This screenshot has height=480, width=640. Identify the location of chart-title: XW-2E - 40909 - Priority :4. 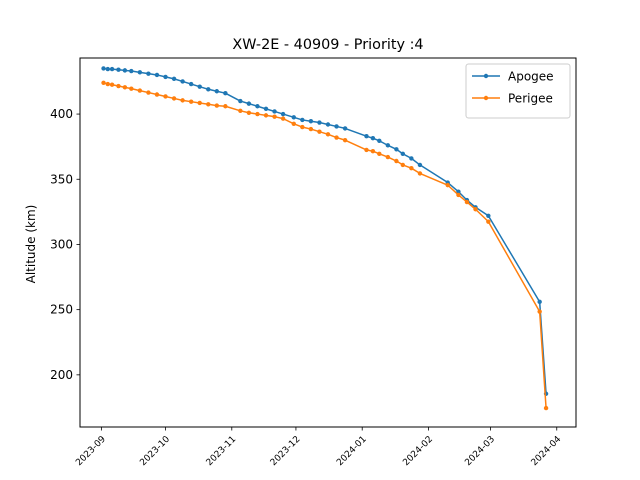
(327, 45).